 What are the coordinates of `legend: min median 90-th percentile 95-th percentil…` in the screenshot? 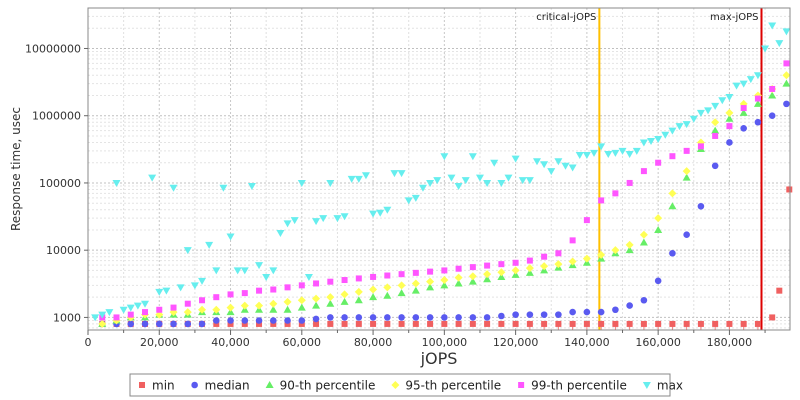 It's located at (406, 385).